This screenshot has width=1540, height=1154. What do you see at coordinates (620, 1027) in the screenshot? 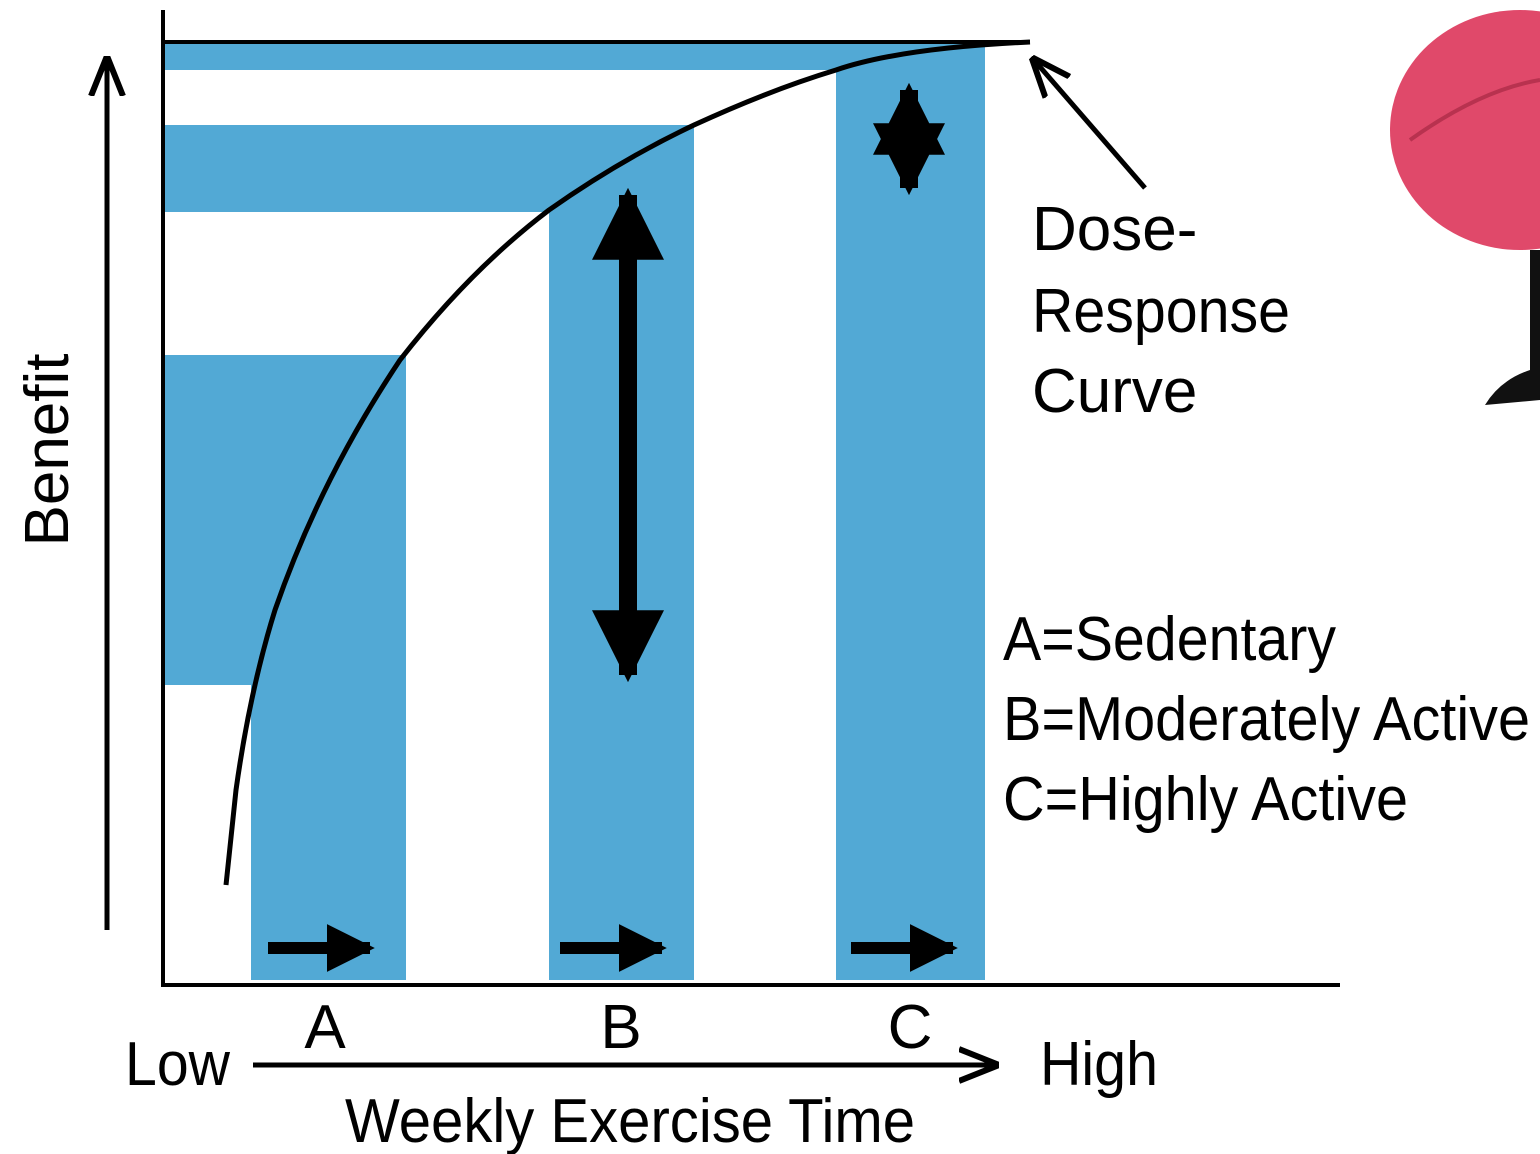
I see `group-label: B` at bounding box center [620, 1027].